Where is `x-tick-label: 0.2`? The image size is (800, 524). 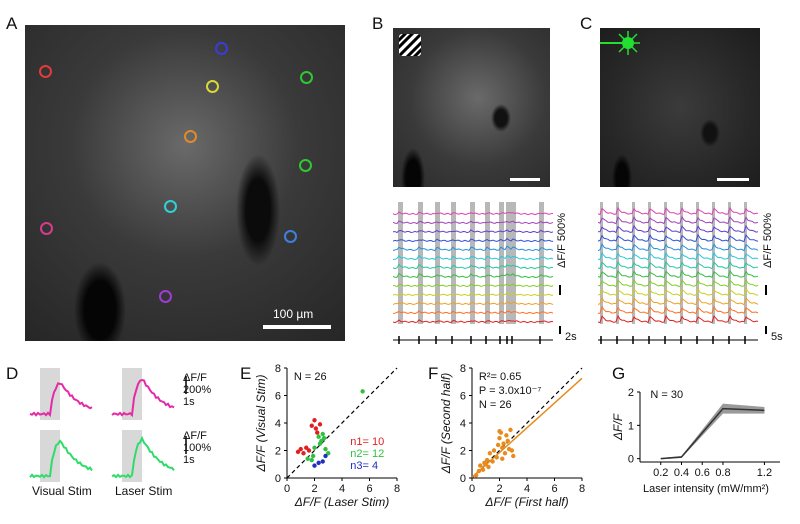 x-tick-label: 0.2 is located at coordinates (660, 473).